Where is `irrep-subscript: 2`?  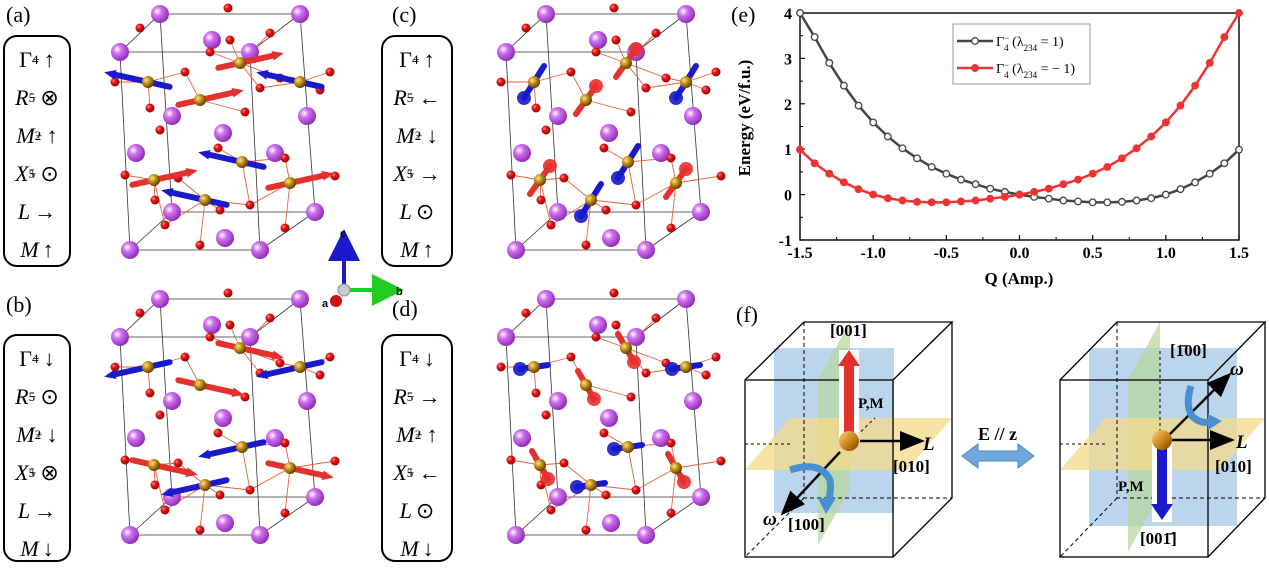 irrep-subscript: 2 is located at coordinates (418, 434).